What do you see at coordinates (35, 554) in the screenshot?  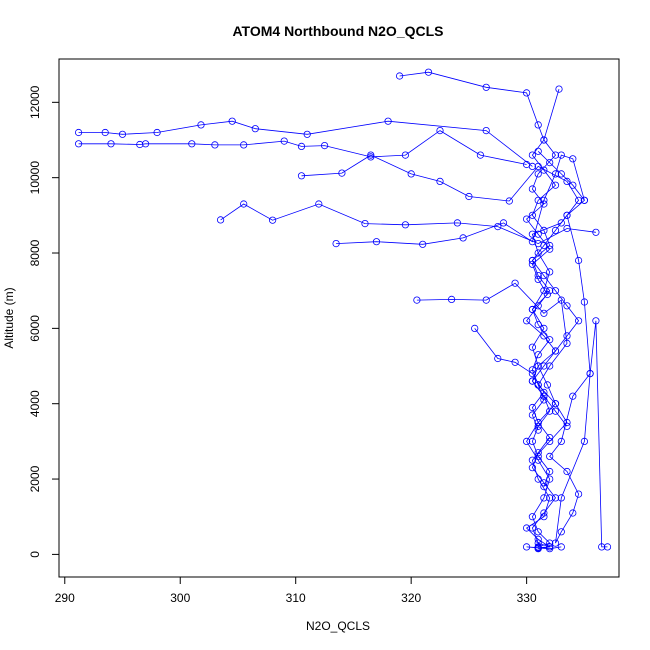 I see `y-tick-label: 0` at bounding box center [35, 554].